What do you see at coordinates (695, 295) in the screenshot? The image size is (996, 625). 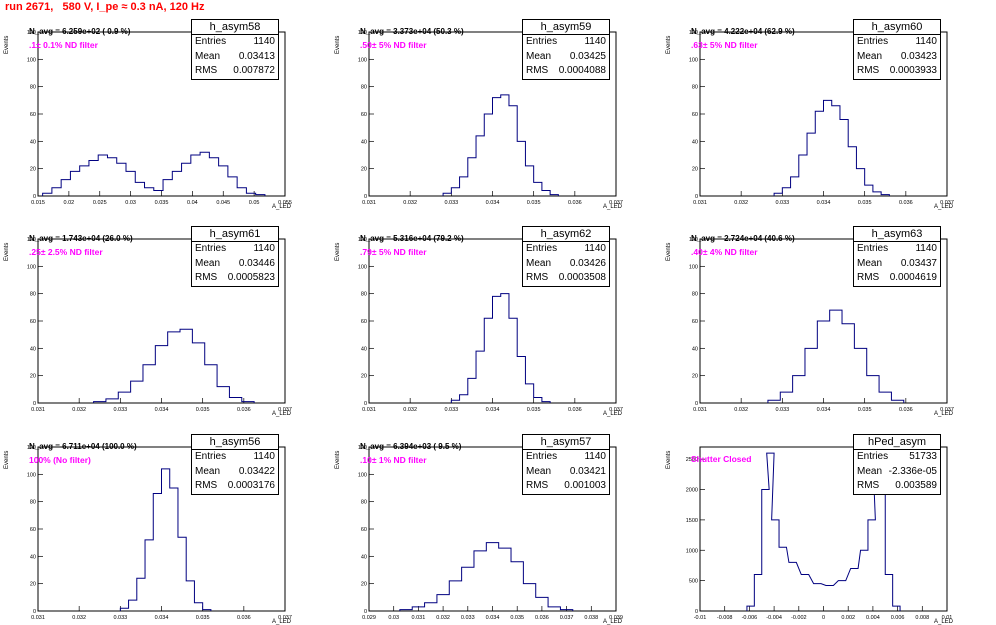 I see `y-tick-label: 80` at bounding box center [695, 295].